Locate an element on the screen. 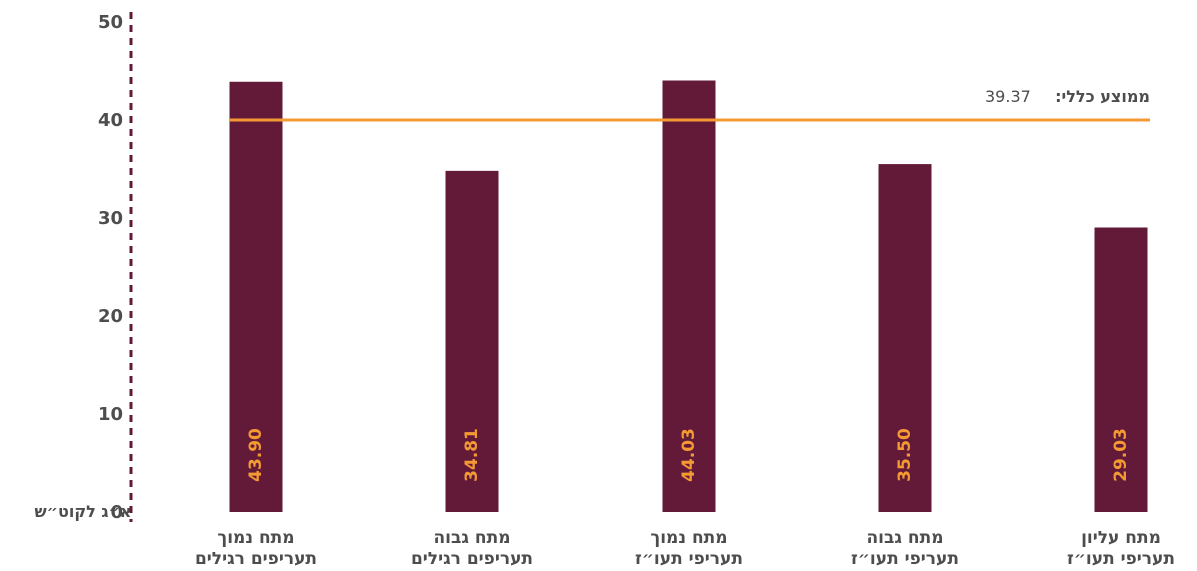  average-value: 39.37 is located at coordinates (1008, 96).